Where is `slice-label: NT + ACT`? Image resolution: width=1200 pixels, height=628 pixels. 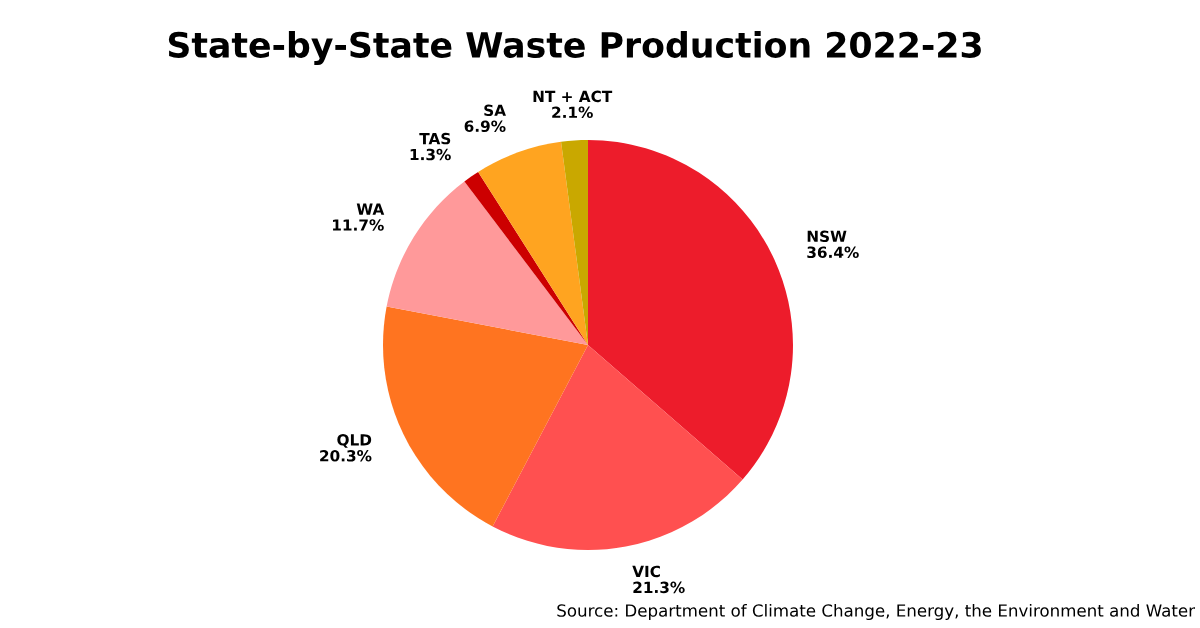 slice-label: NT + ACT is located at coordinates (573, 96).